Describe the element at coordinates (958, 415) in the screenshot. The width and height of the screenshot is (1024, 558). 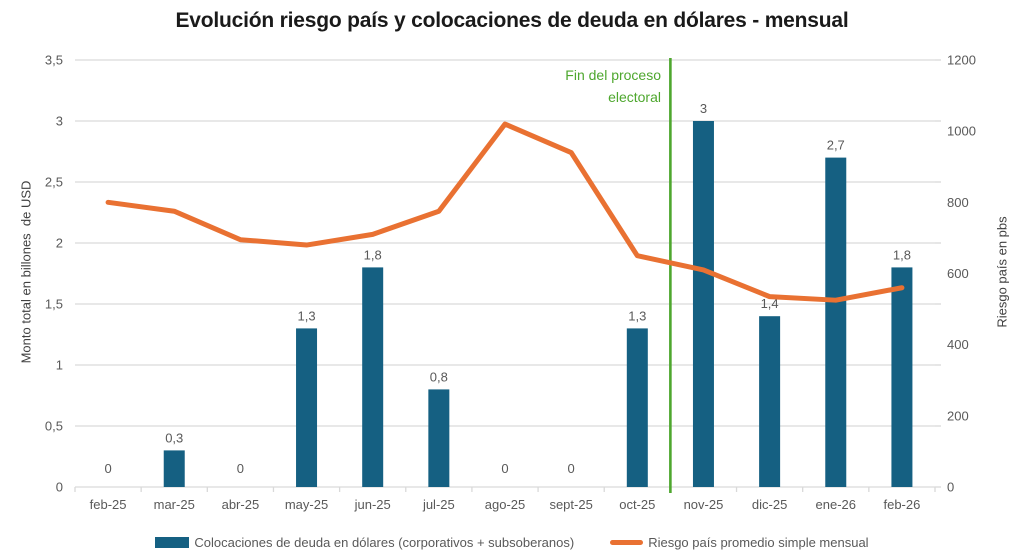
I see `right-axis-tick-label: 200` at that location.